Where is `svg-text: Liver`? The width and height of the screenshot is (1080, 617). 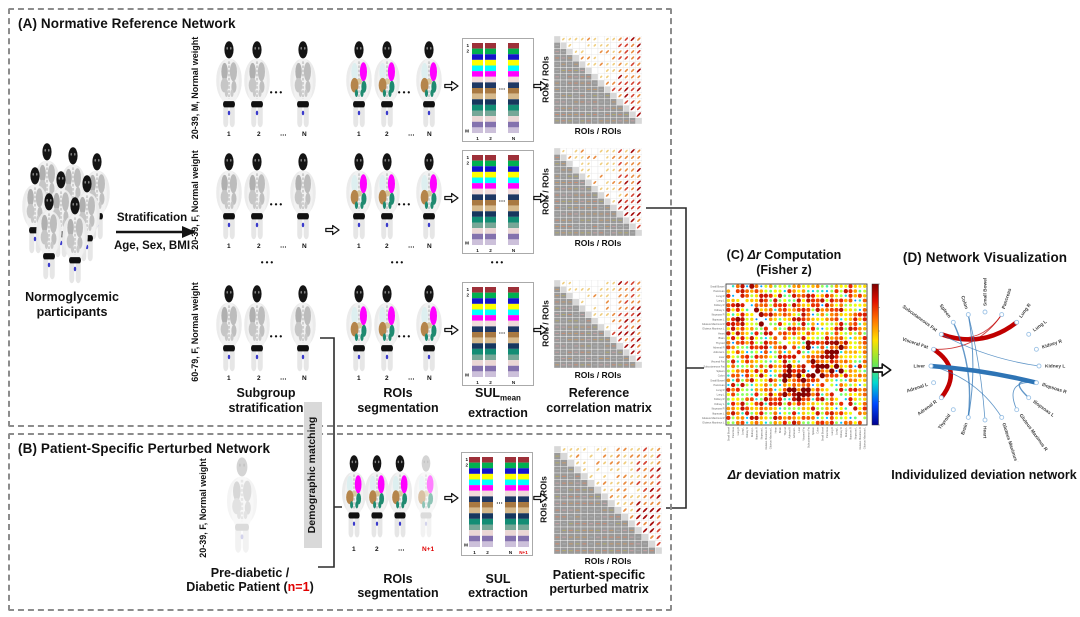 svg-text: Liver is located at coordinates (799, 430).